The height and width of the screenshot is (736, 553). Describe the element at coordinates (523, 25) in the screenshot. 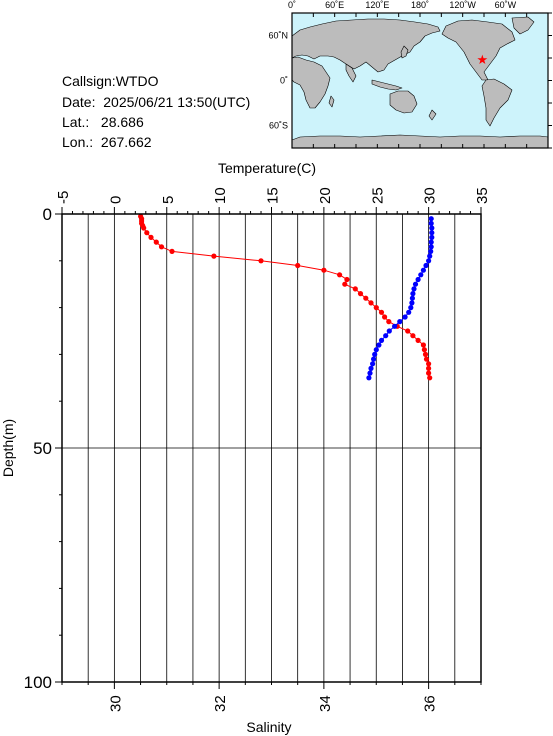

I see `land-greenland` at that location.